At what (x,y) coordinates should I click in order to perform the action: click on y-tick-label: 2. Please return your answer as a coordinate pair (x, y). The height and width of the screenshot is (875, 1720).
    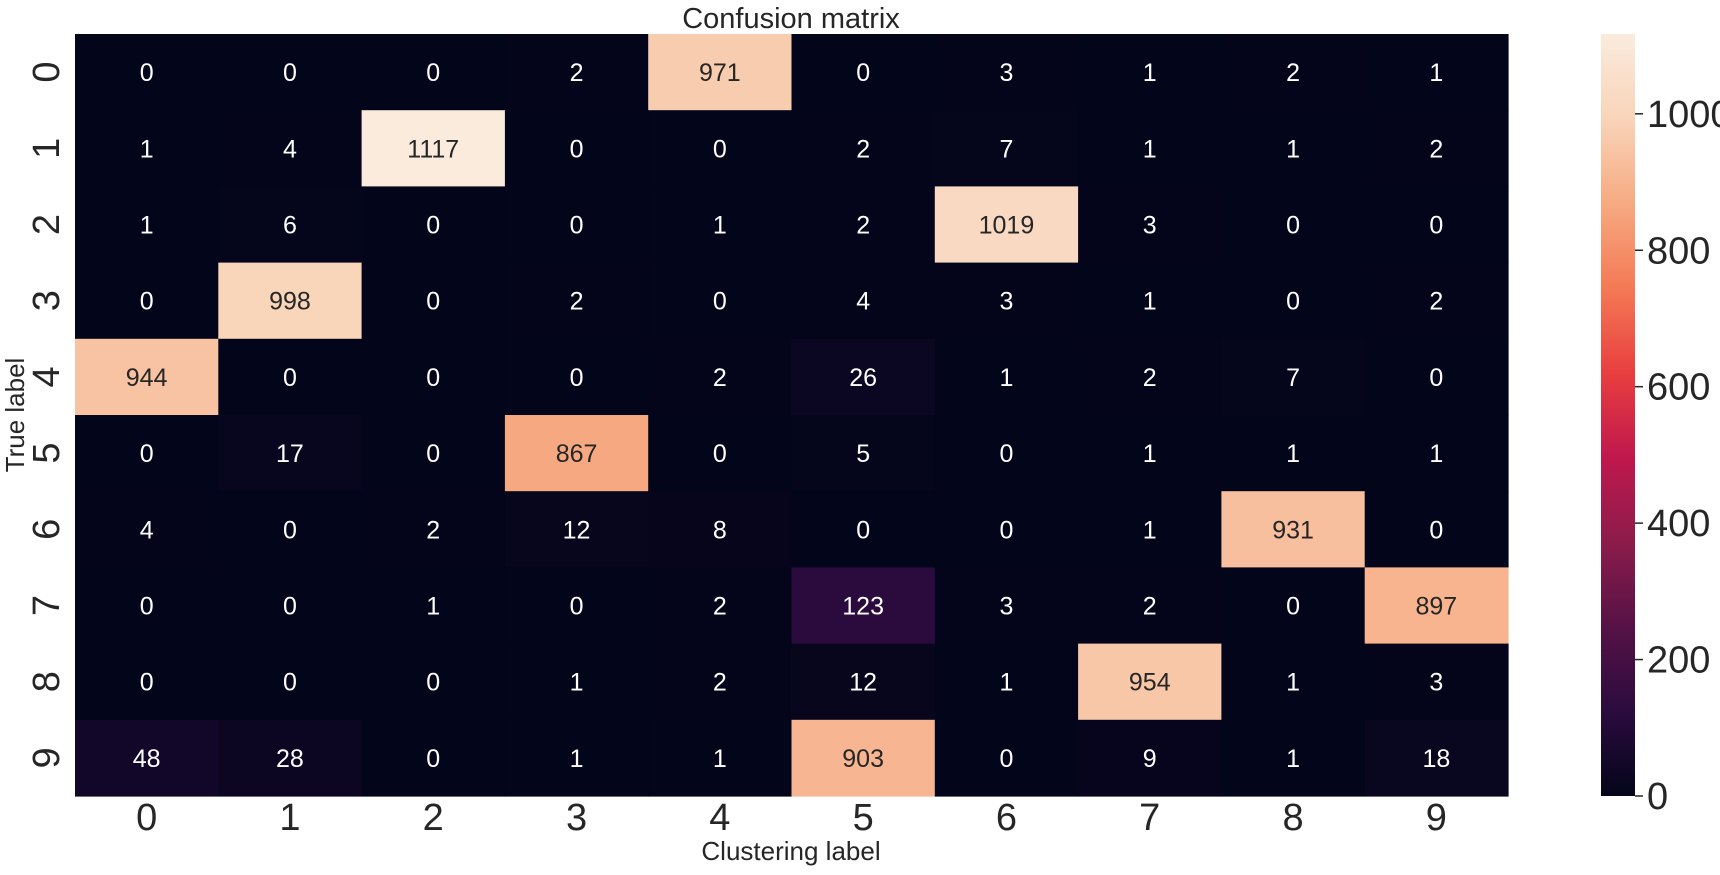
    Looking at the image, I should click on (47, 224).